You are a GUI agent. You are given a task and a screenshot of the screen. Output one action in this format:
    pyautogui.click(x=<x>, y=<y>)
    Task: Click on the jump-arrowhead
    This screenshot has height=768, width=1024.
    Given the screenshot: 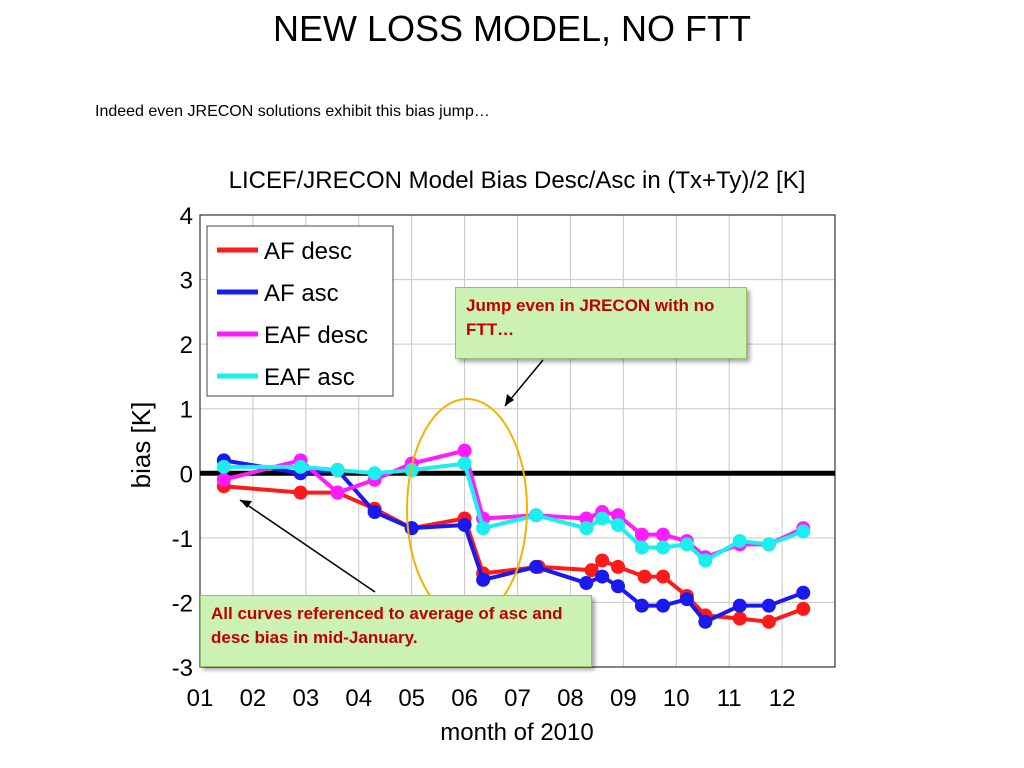 What is the action you would take?
    pyautogui.click(x=509, y=400)
    